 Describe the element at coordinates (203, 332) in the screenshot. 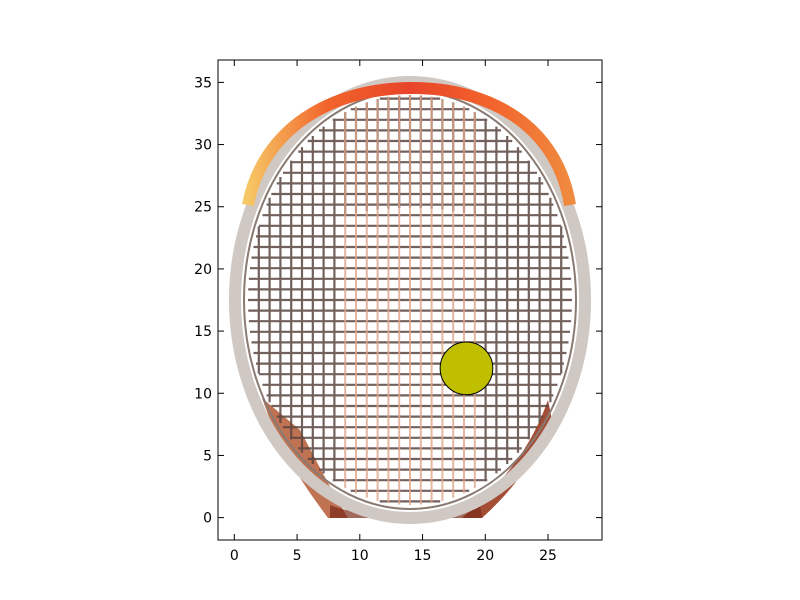

I see `y-tick-label: 15` at that location.